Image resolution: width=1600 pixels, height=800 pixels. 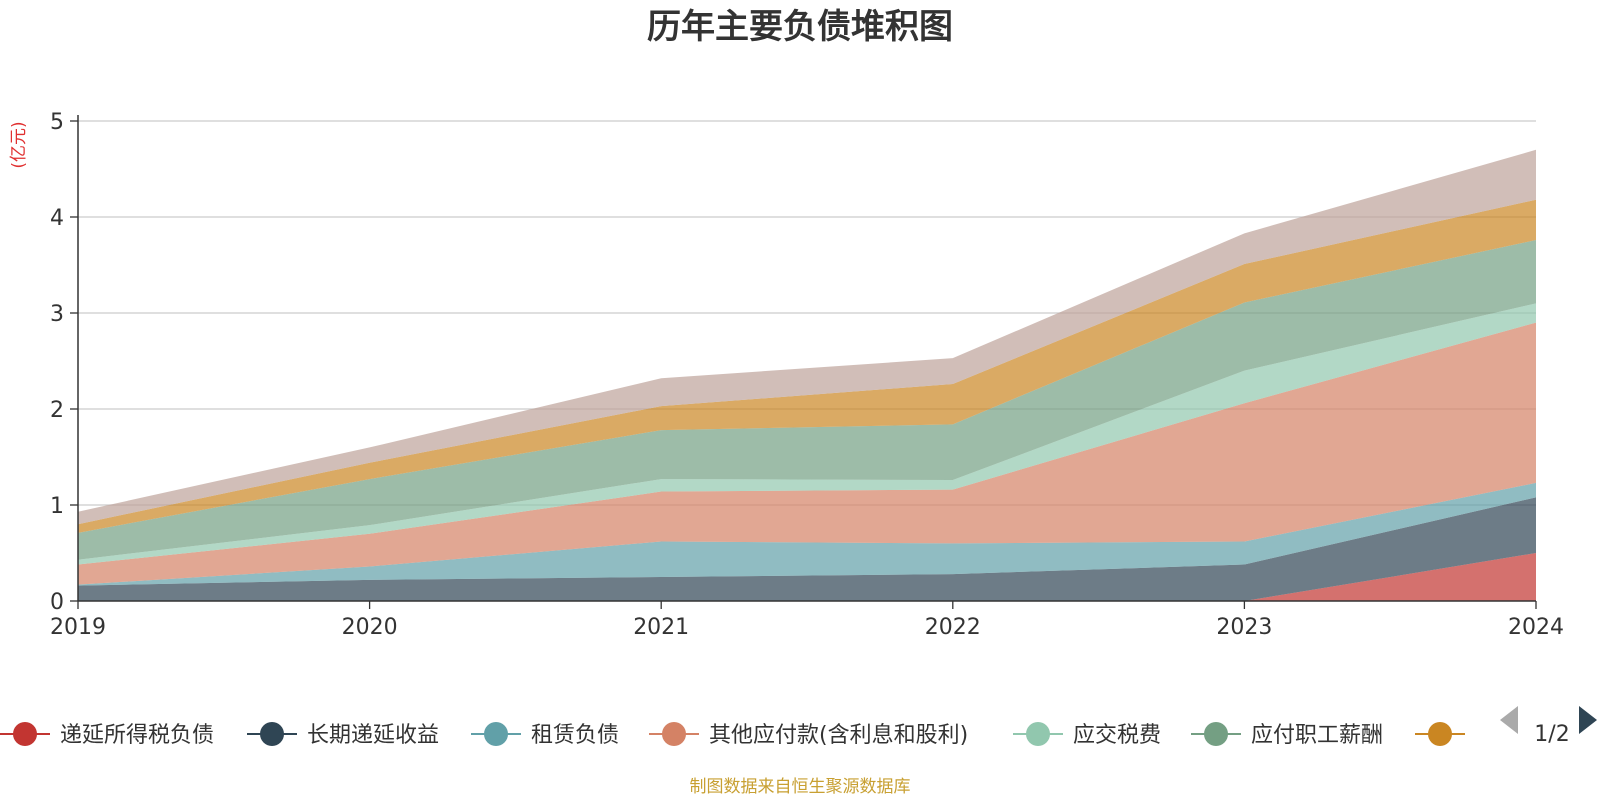 I want to click on legend-label: 租赁负债, so click(x=575, y=735).